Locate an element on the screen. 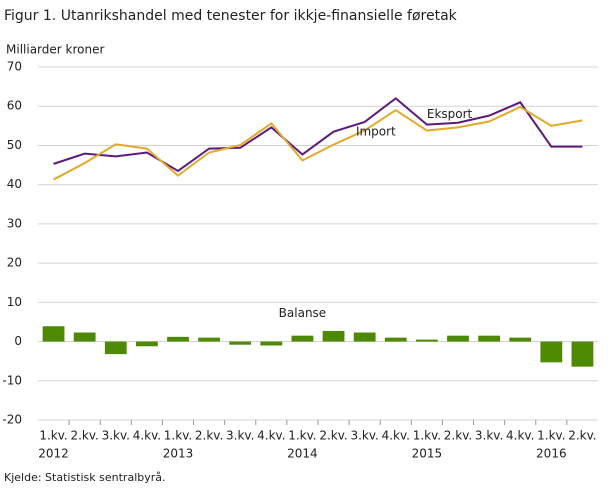 This screenshot has height=488, width=609. x-year-label: 2013 is located at coordinates (178, 454).